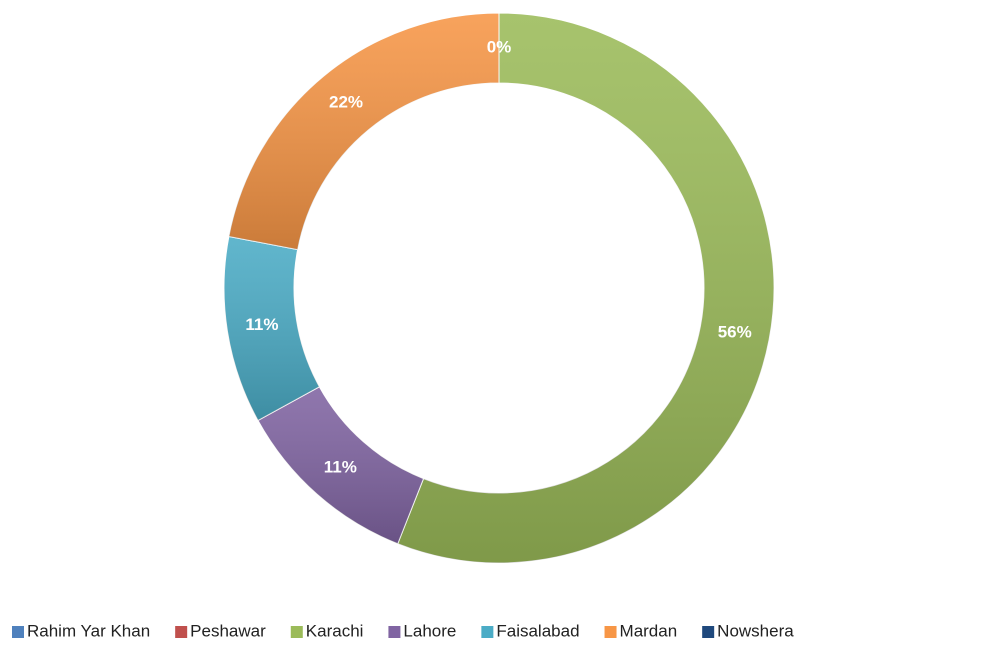  Describe the element at coordinates (335, 630) in the screenshot. I see `legend-label: Karachi` at that location.